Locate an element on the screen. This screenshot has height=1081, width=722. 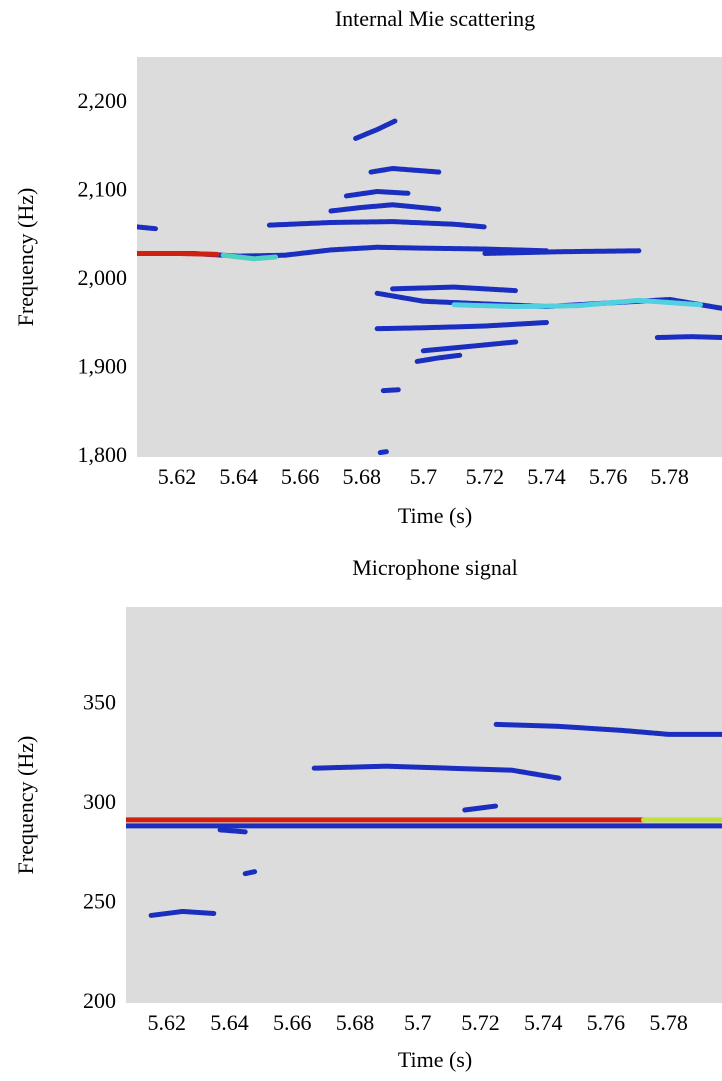
y-tick-label: 1,800 is located at coordinates (103, 454).